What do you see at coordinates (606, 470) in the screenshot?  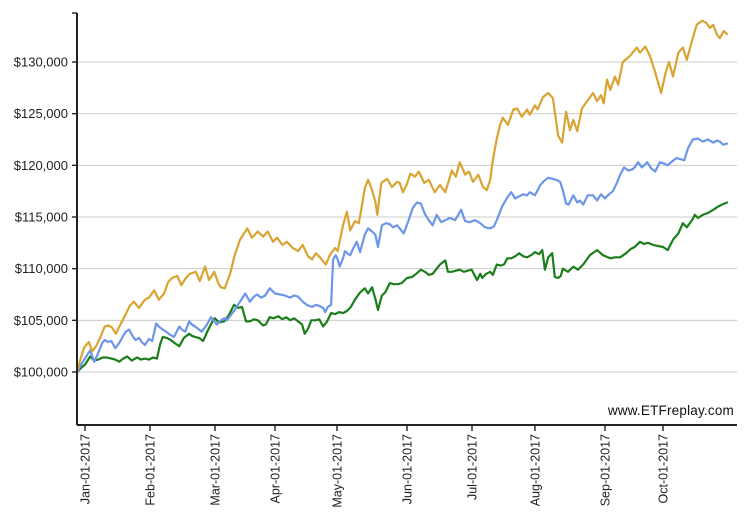 I see `x-tick-label: Sep-01-2017` at bounding box center [606, 470].